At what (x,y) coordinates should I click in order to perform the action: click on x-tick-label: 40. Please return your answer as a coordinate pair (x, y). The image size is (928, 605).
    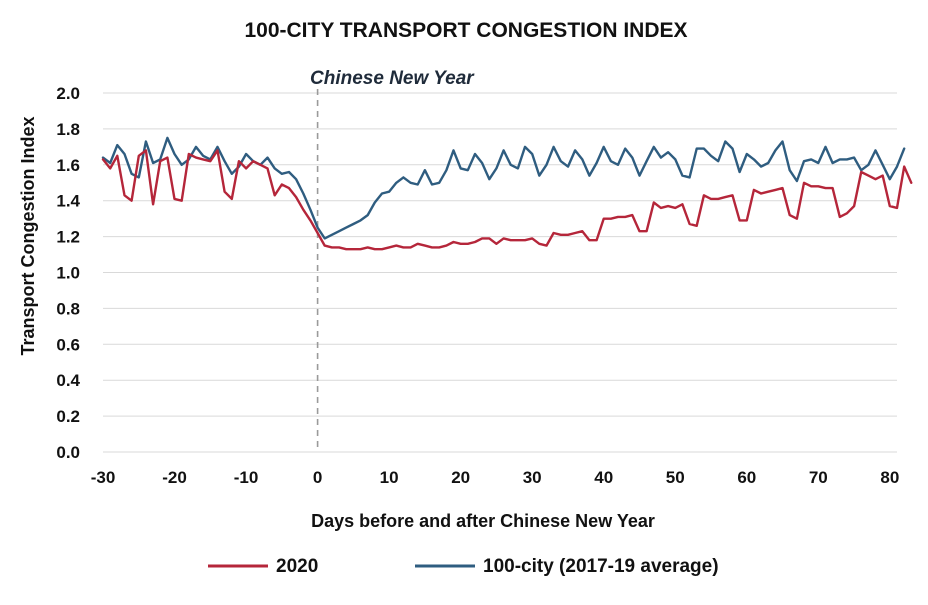
    Looking at the image, I should click on (603, 477).